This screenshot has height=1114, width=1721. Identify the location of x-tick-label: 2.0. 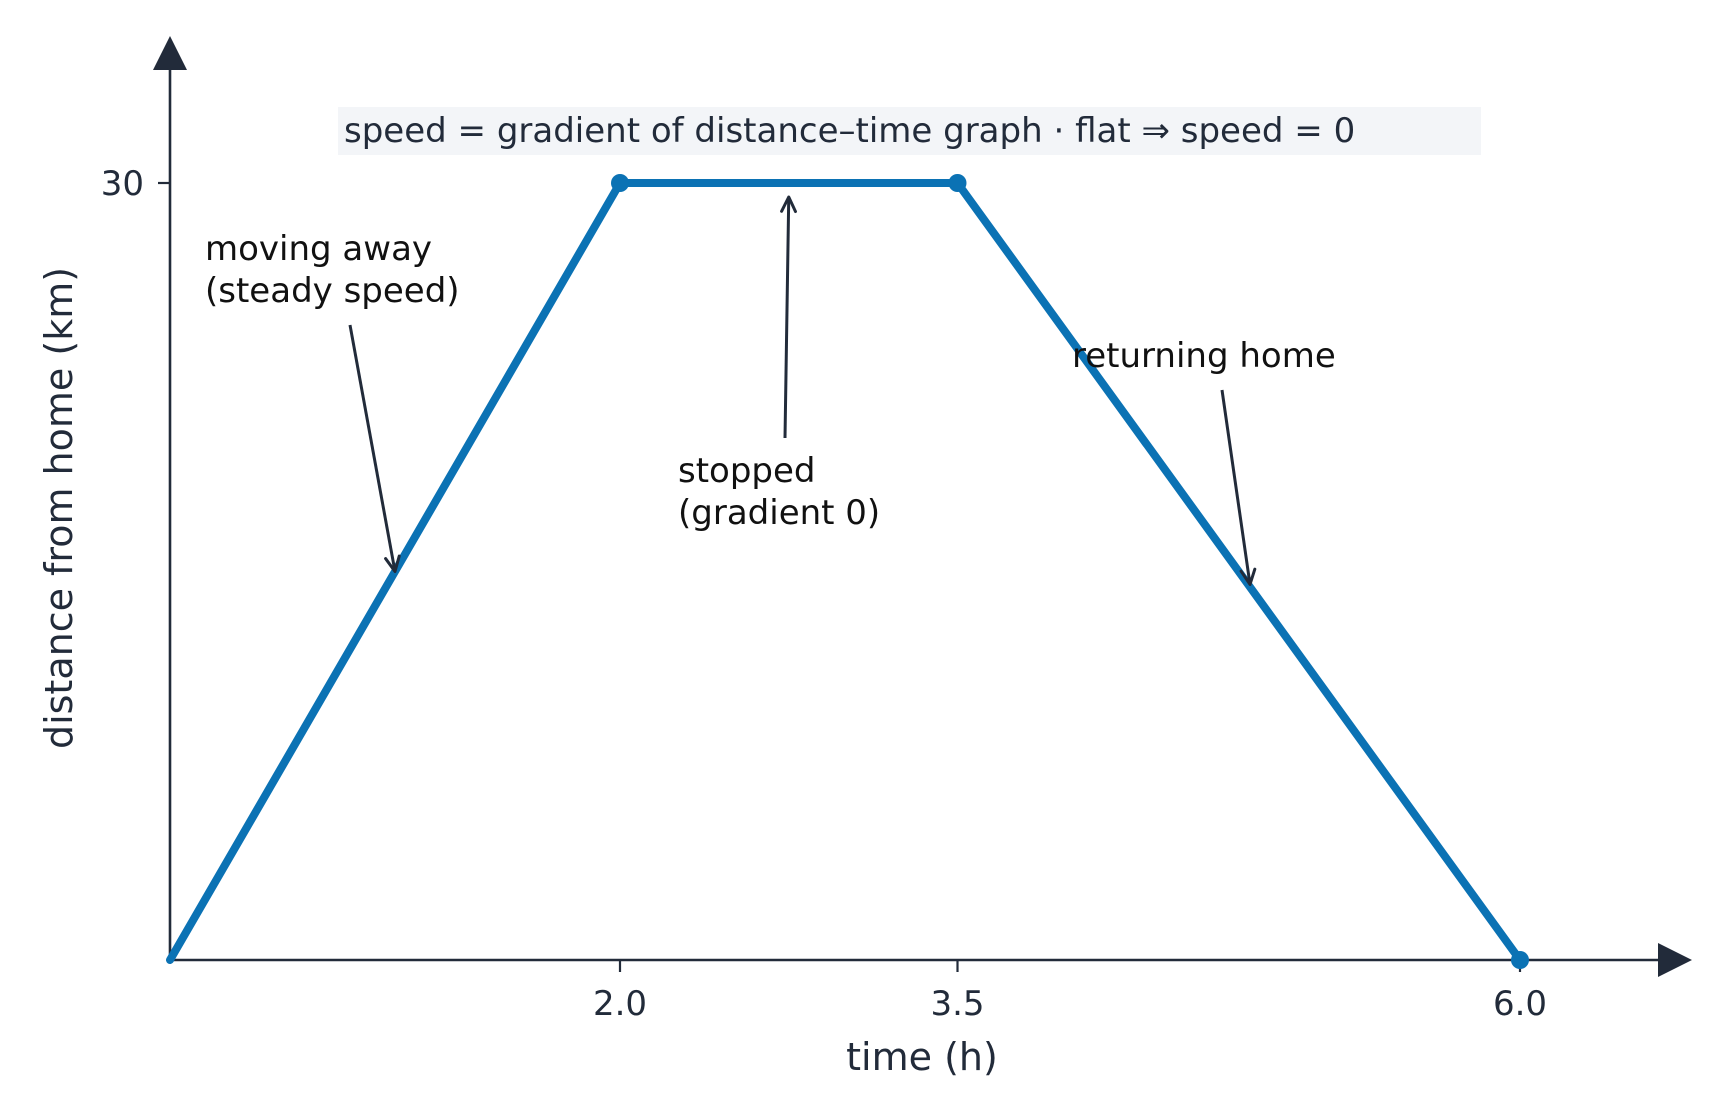
(620, 1004).